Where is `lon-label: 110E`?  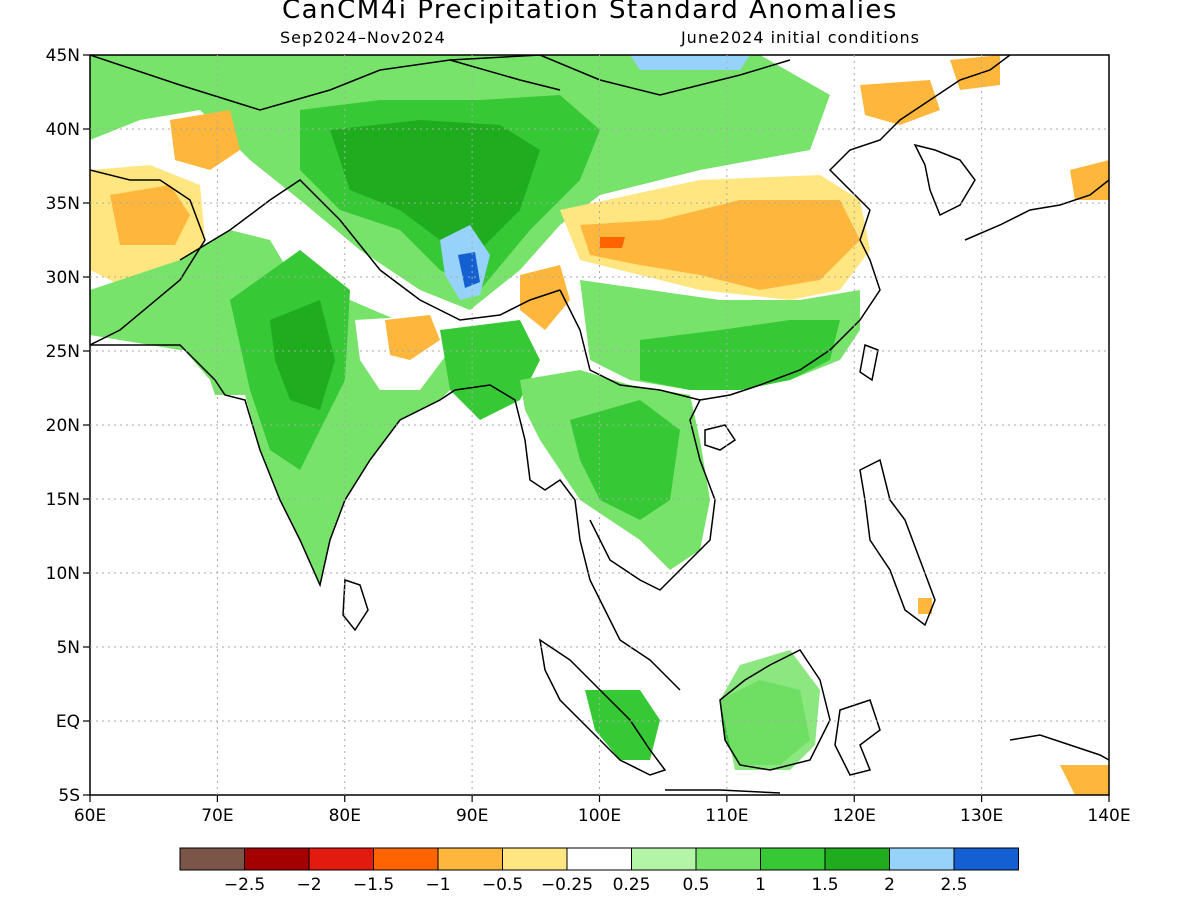 lon-label: 110E is located at coordinates (726, 816).